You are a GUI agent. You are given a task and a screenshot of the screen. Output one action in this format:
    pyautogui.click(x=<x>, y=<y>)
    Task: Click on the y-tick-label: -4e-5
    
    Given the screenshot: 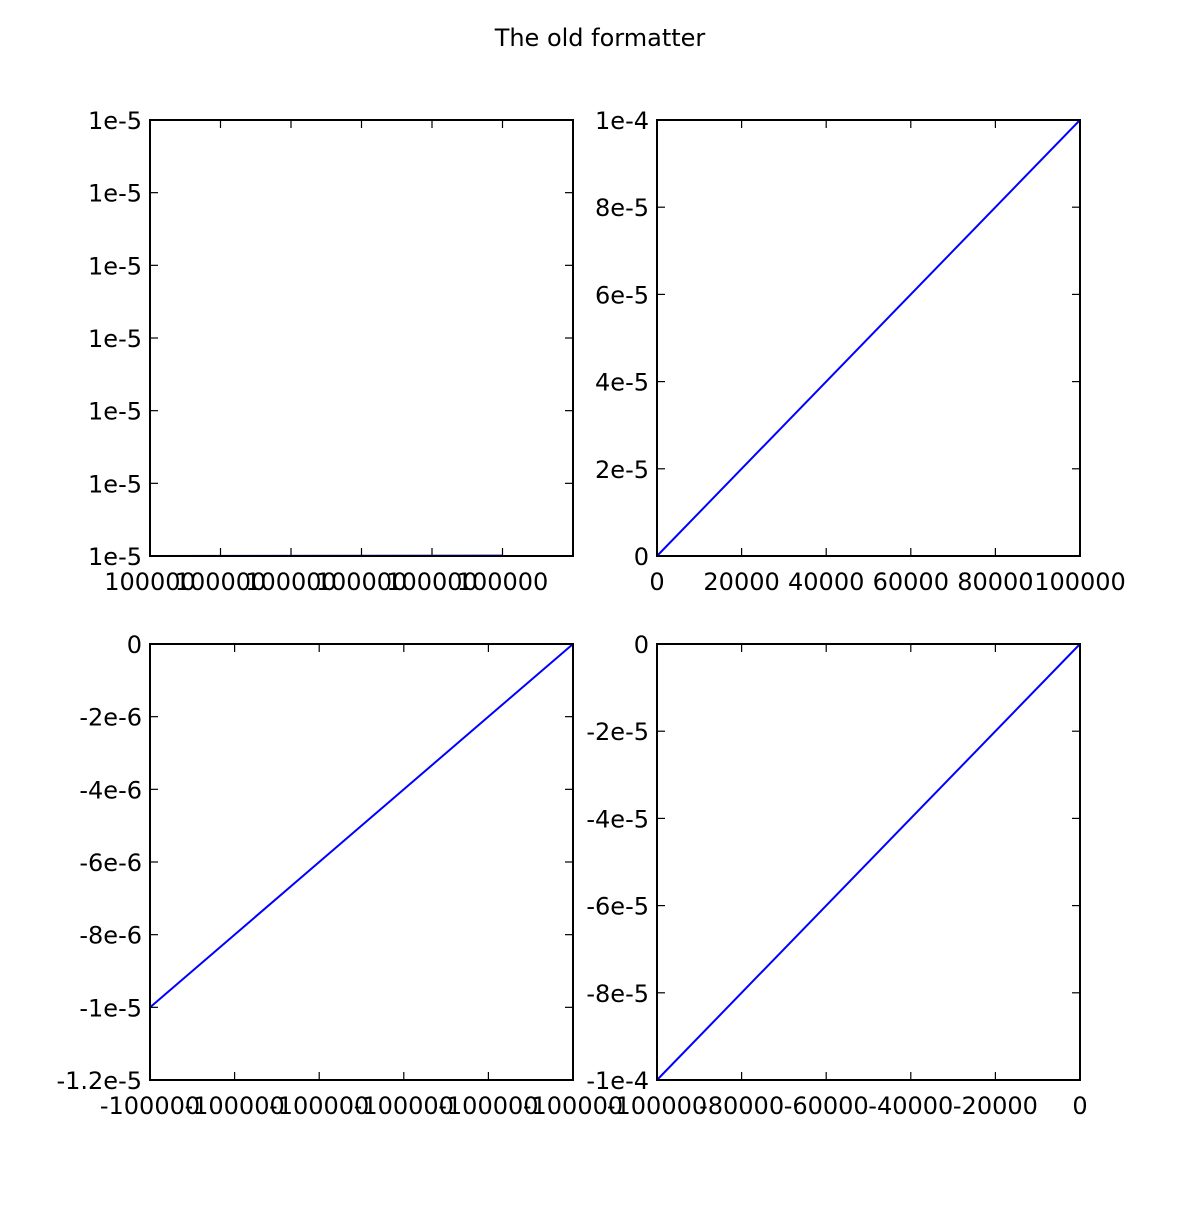 What is the action you would take?
    pyautogui.click(x=617, y=819)
    